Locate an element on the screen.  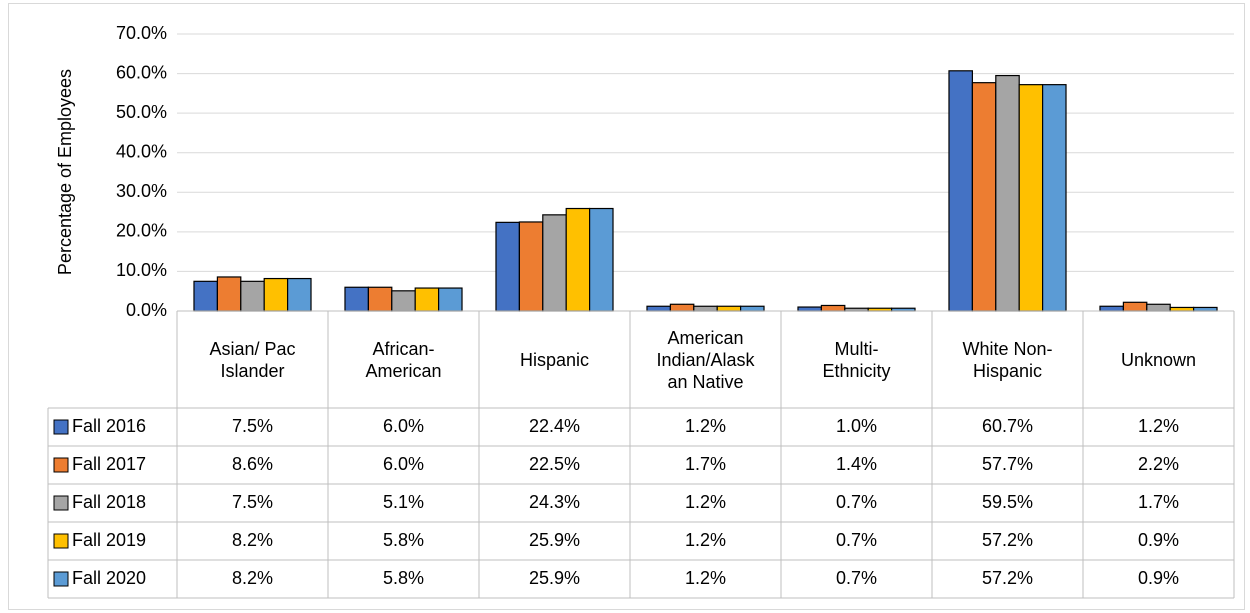
x-tick-label: American Indian/Alaskan Native is located at coordinates (705, 359).